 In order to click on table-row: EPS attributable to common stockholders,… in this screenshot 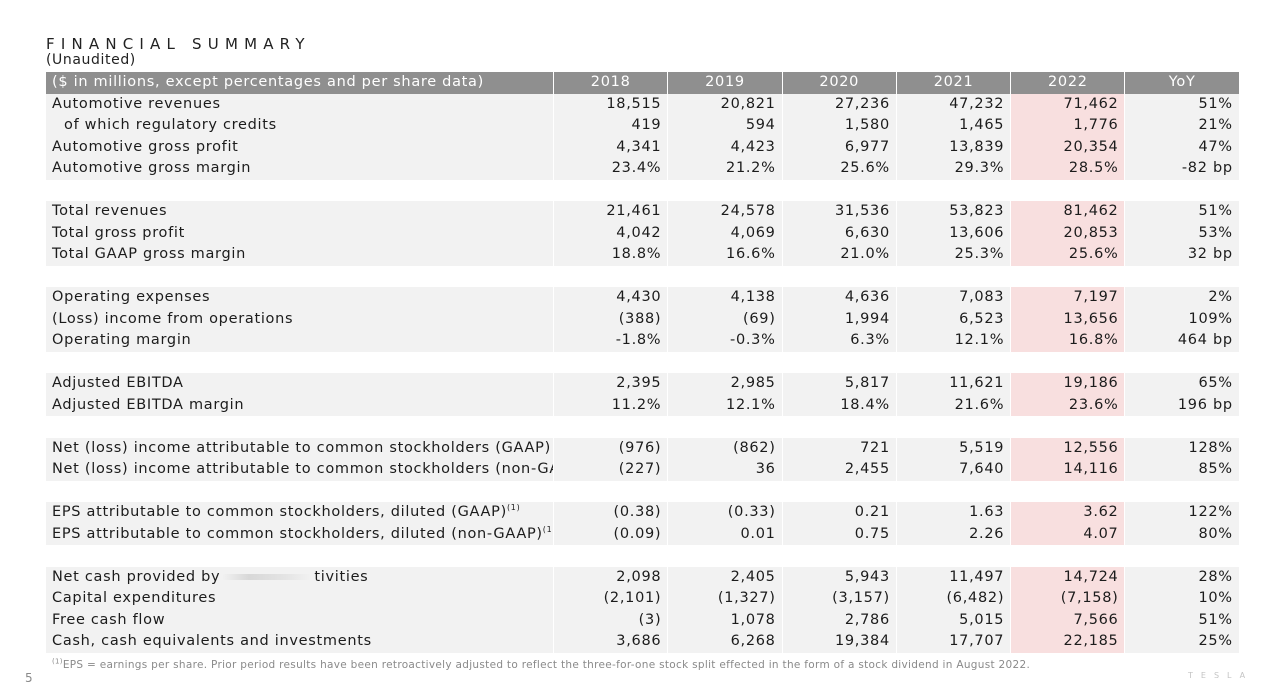, I will do `click(642, 534)`.